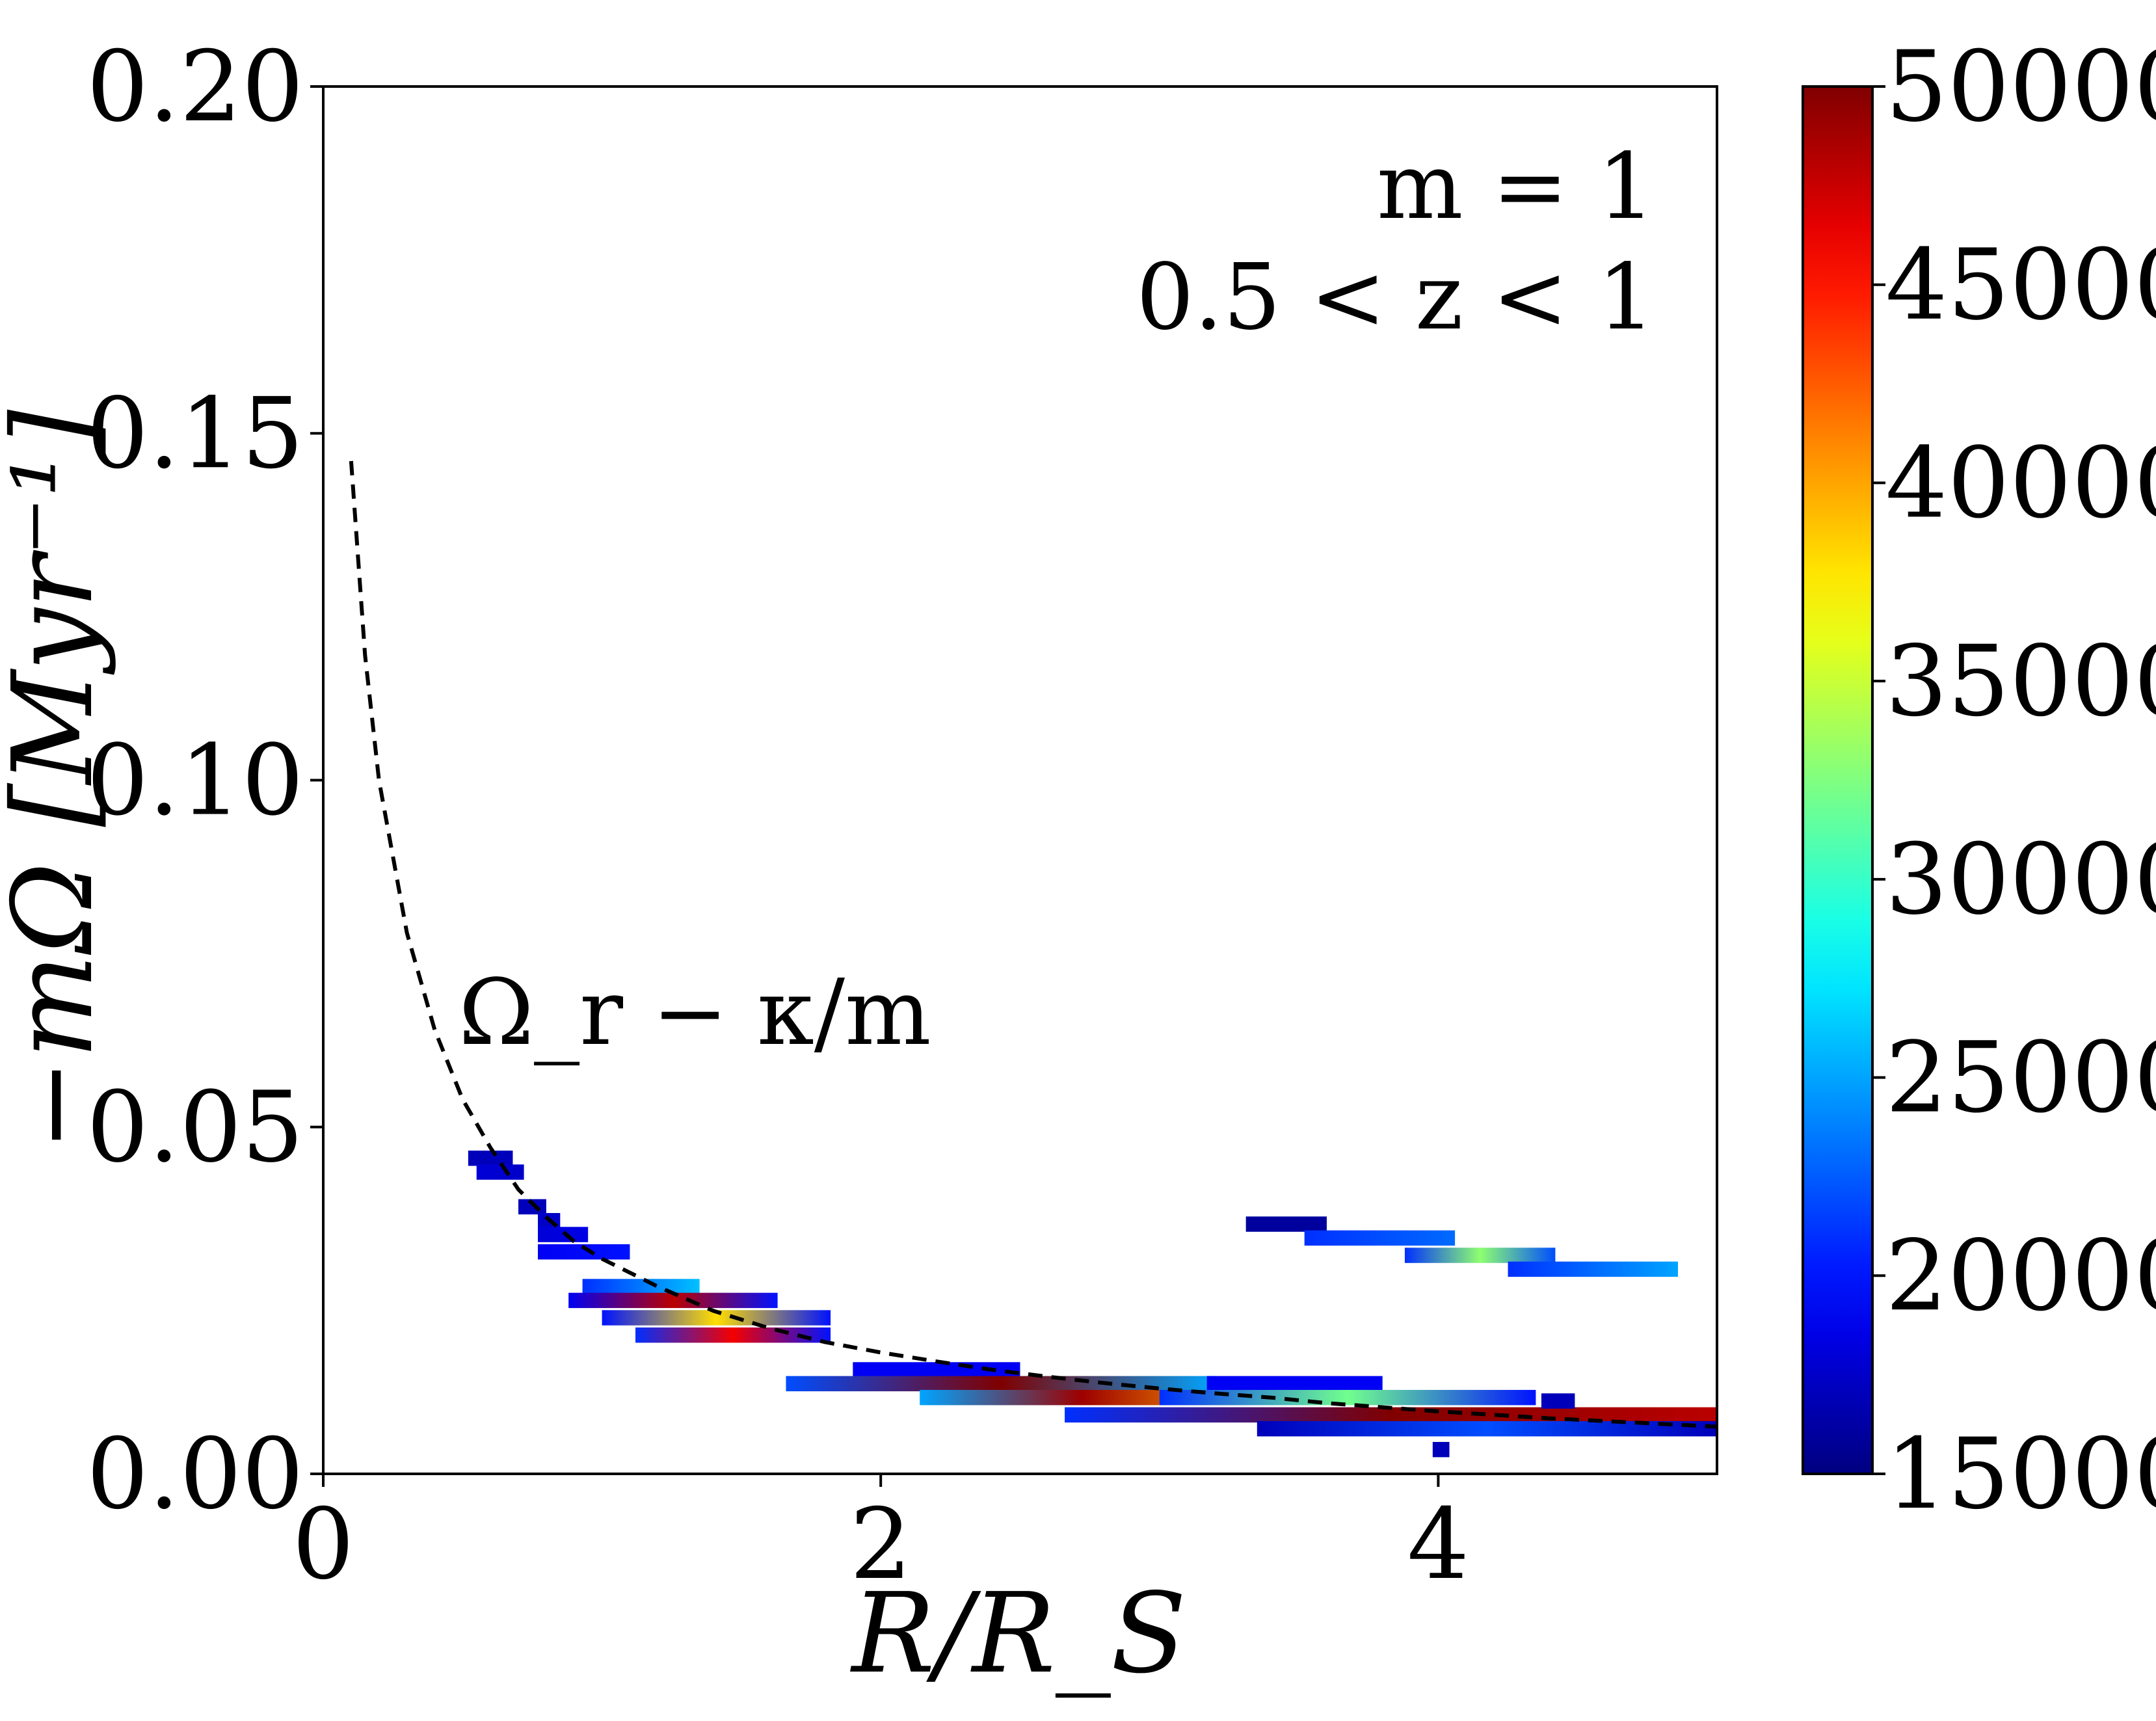 This screenshot has width=2156, height=1721. I want to click on colorbar-tick-label: 30000, so click(2021, 880).